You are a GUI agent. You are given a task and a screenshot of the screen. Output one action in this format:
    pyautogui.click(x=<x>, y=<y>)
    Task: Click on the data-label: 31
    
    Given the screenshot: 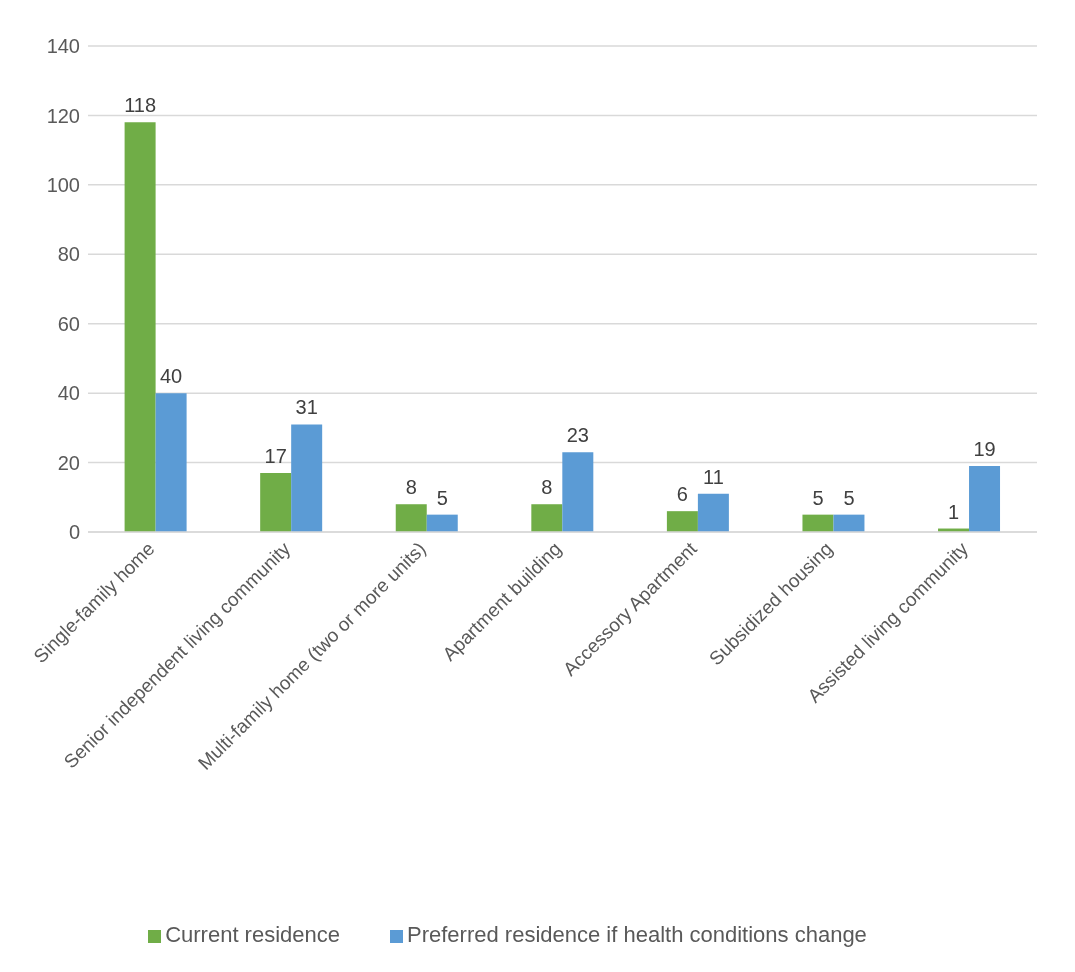 What is the action you would take?
    pyautogui.click(x=306, y=407)
    